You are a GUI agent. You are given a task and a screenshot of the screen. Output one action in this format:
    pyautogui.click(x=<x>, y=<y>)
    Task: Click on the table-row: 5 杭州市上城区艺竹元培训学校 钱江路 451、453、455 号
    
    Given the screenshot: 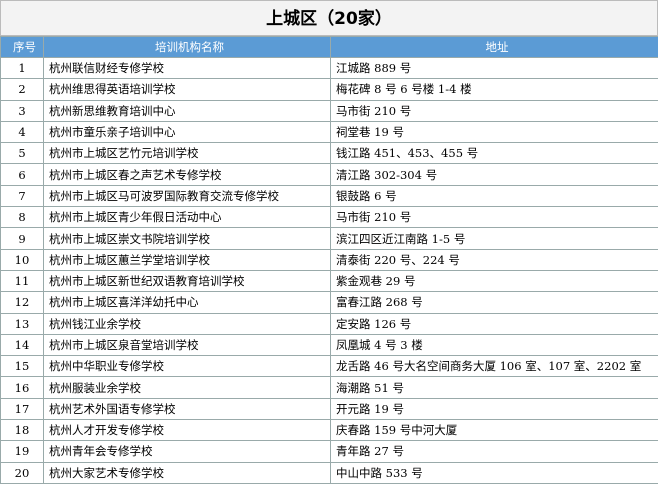 What is the action you would take?
    pyautogui.click(x=329, y=153)
    